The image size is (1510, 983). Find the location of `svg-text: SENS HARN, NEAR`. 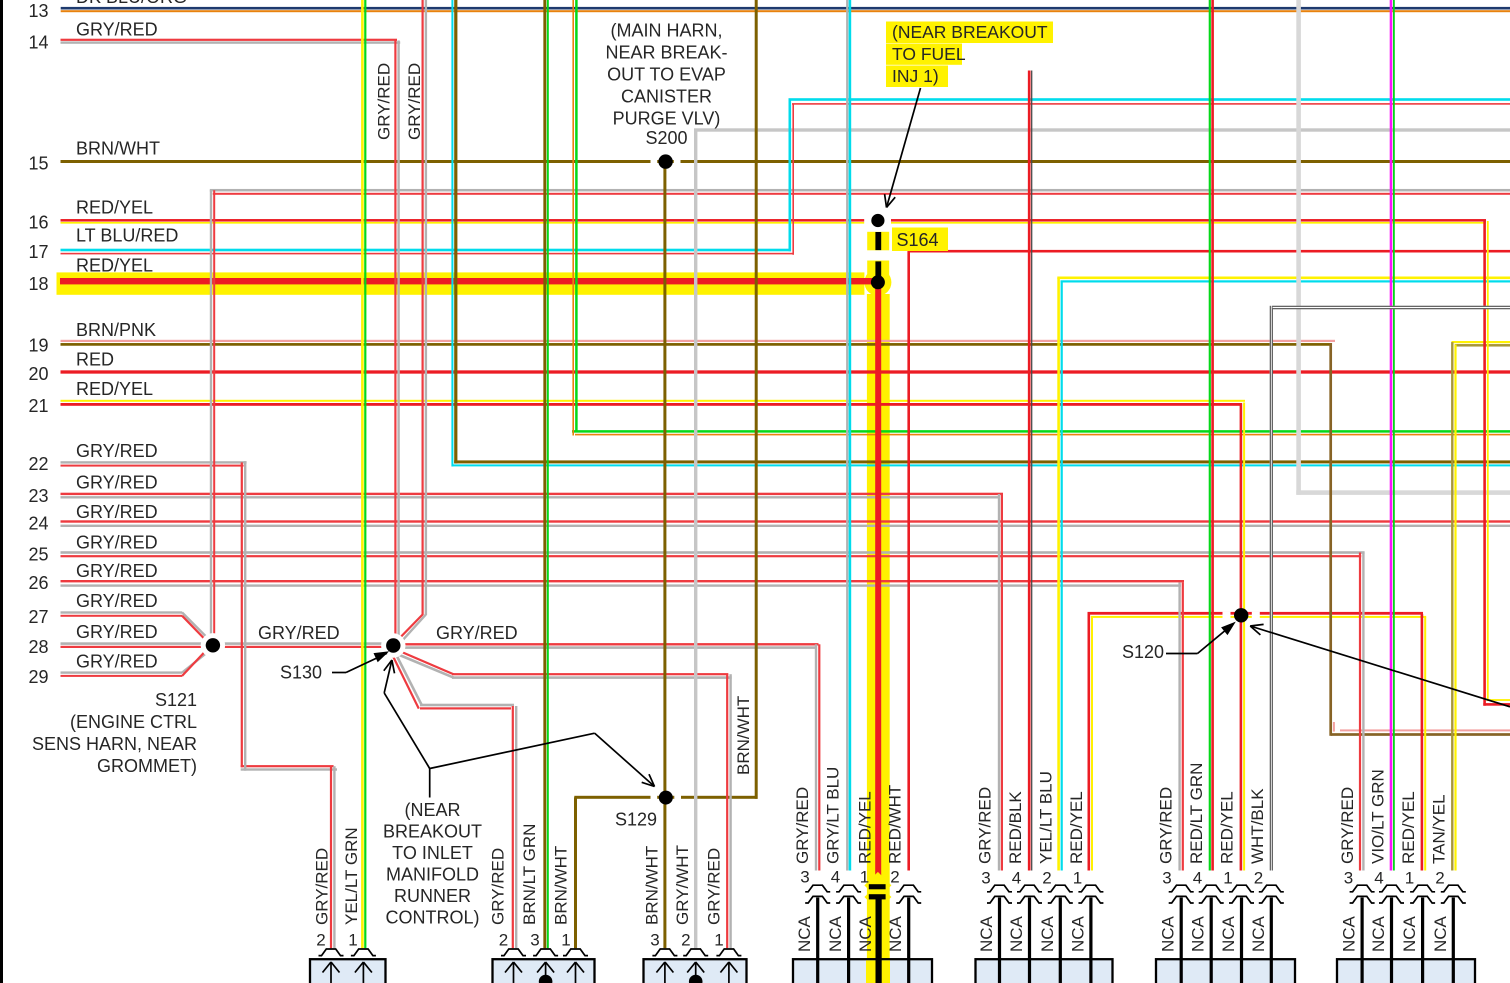

svg-text: SENS HARN, NEAR is located at coordinates (114, 744).